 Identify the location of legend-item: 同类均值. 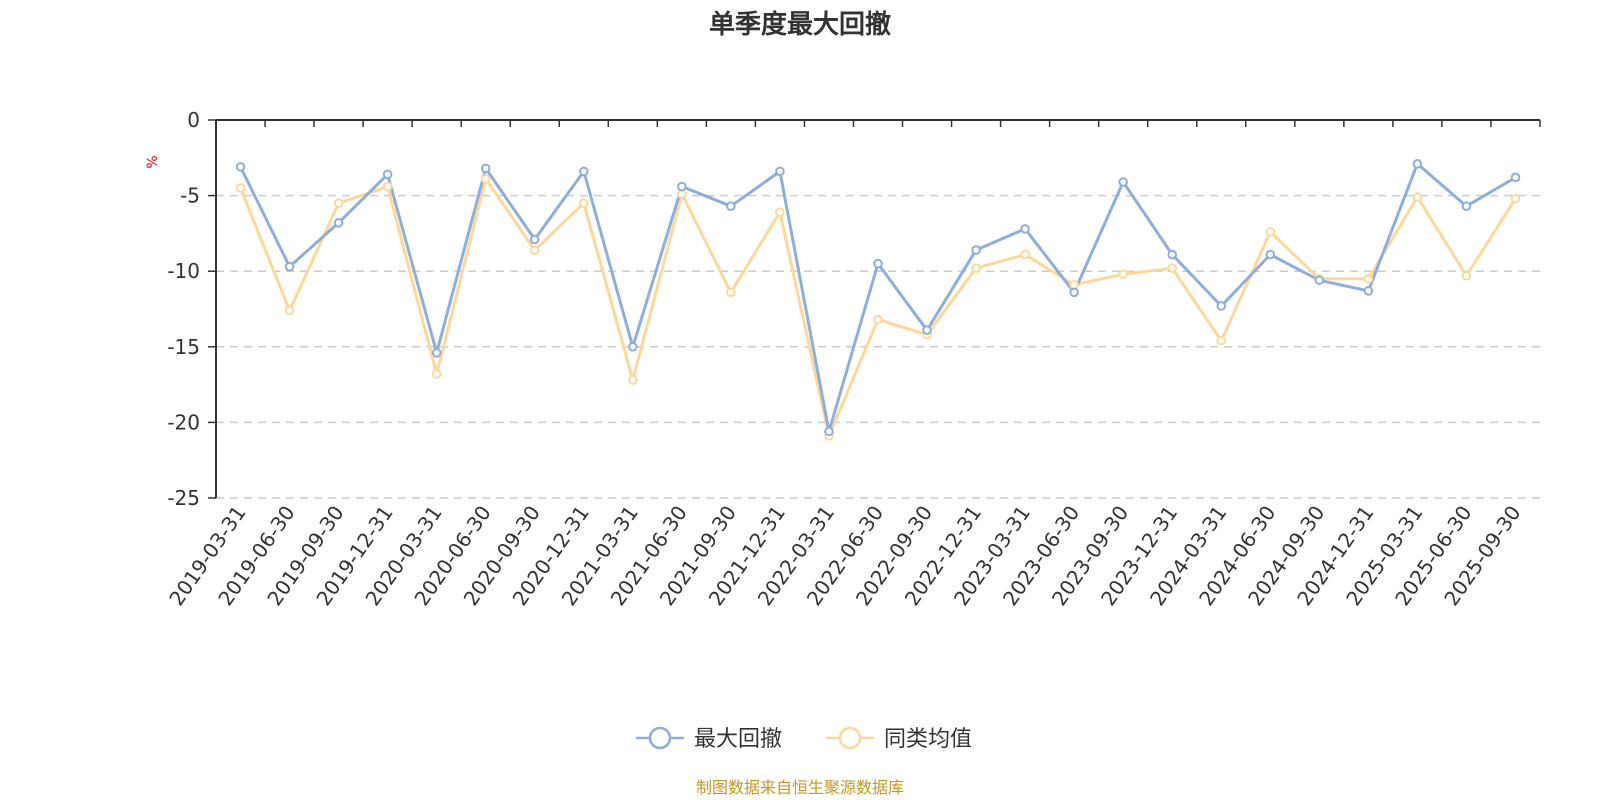
(899, 739).